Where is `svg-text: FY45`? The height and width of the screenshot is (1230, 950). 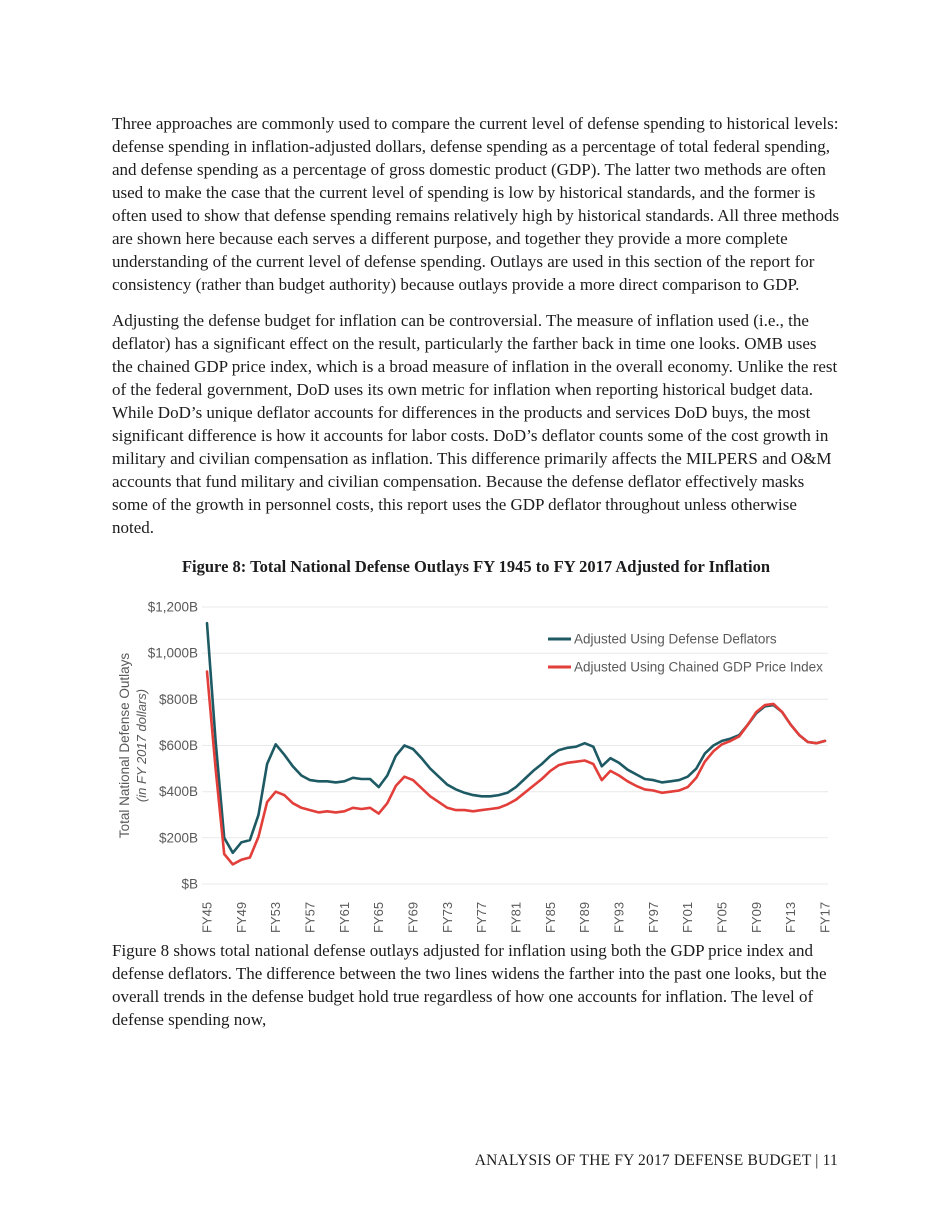
svg-text: FY45 is located at coordinates (207, 917).